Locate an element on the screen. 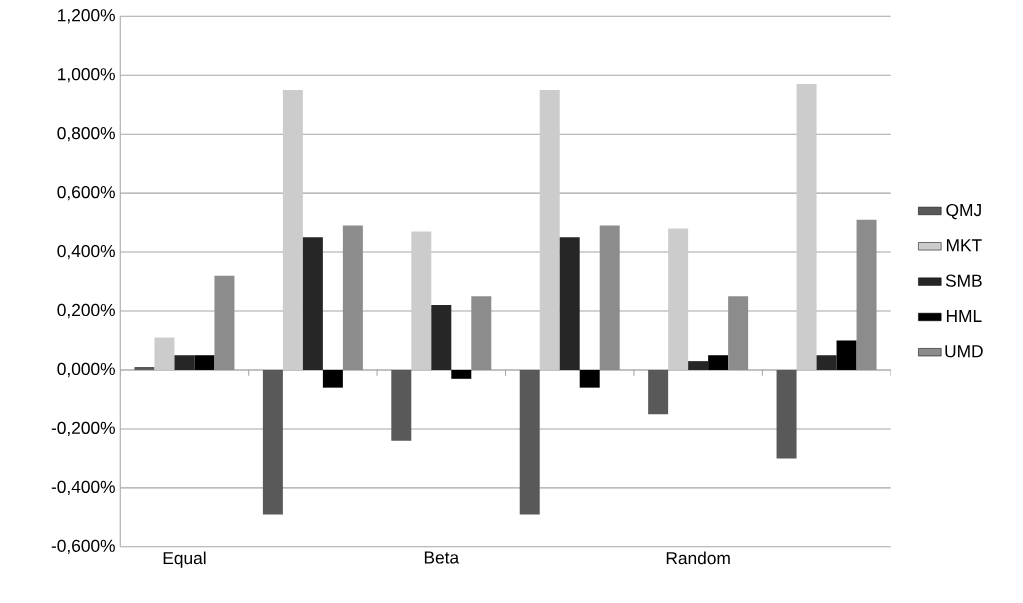  y-tick-label: 0,200% is located at coordinates (86, 311).